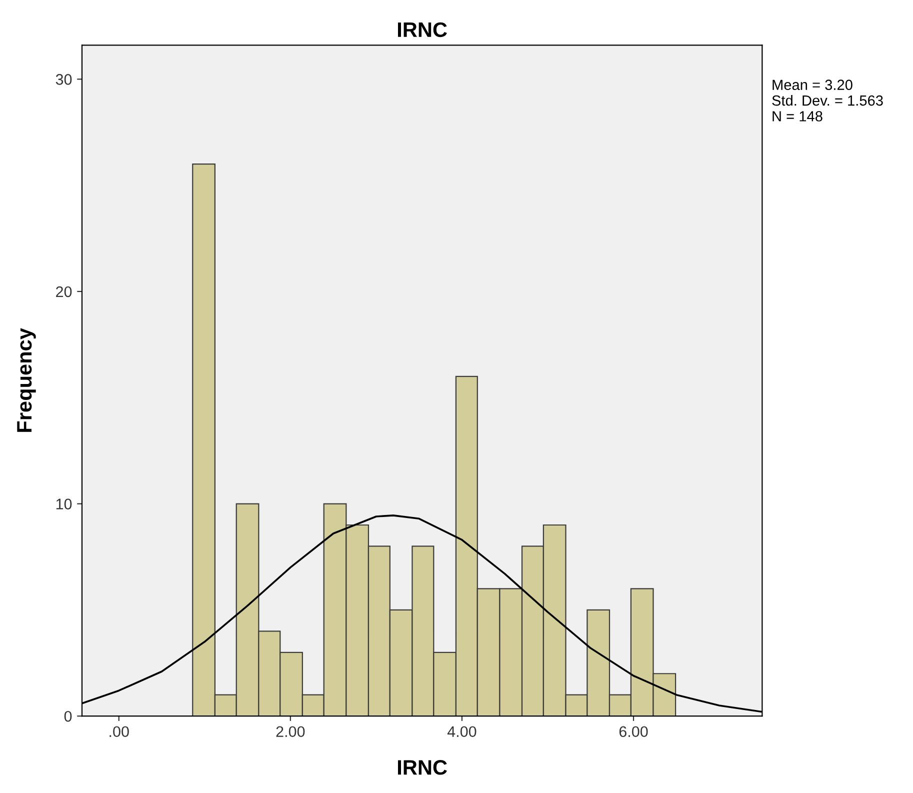 Image resolution: width=913 pixels, height=793 pixels. Describe the element at coordinates (827, 101) in the screenshot. I see `text: Mean = 3.20 Std. Dev. = 1.563 N = 148` at that location.